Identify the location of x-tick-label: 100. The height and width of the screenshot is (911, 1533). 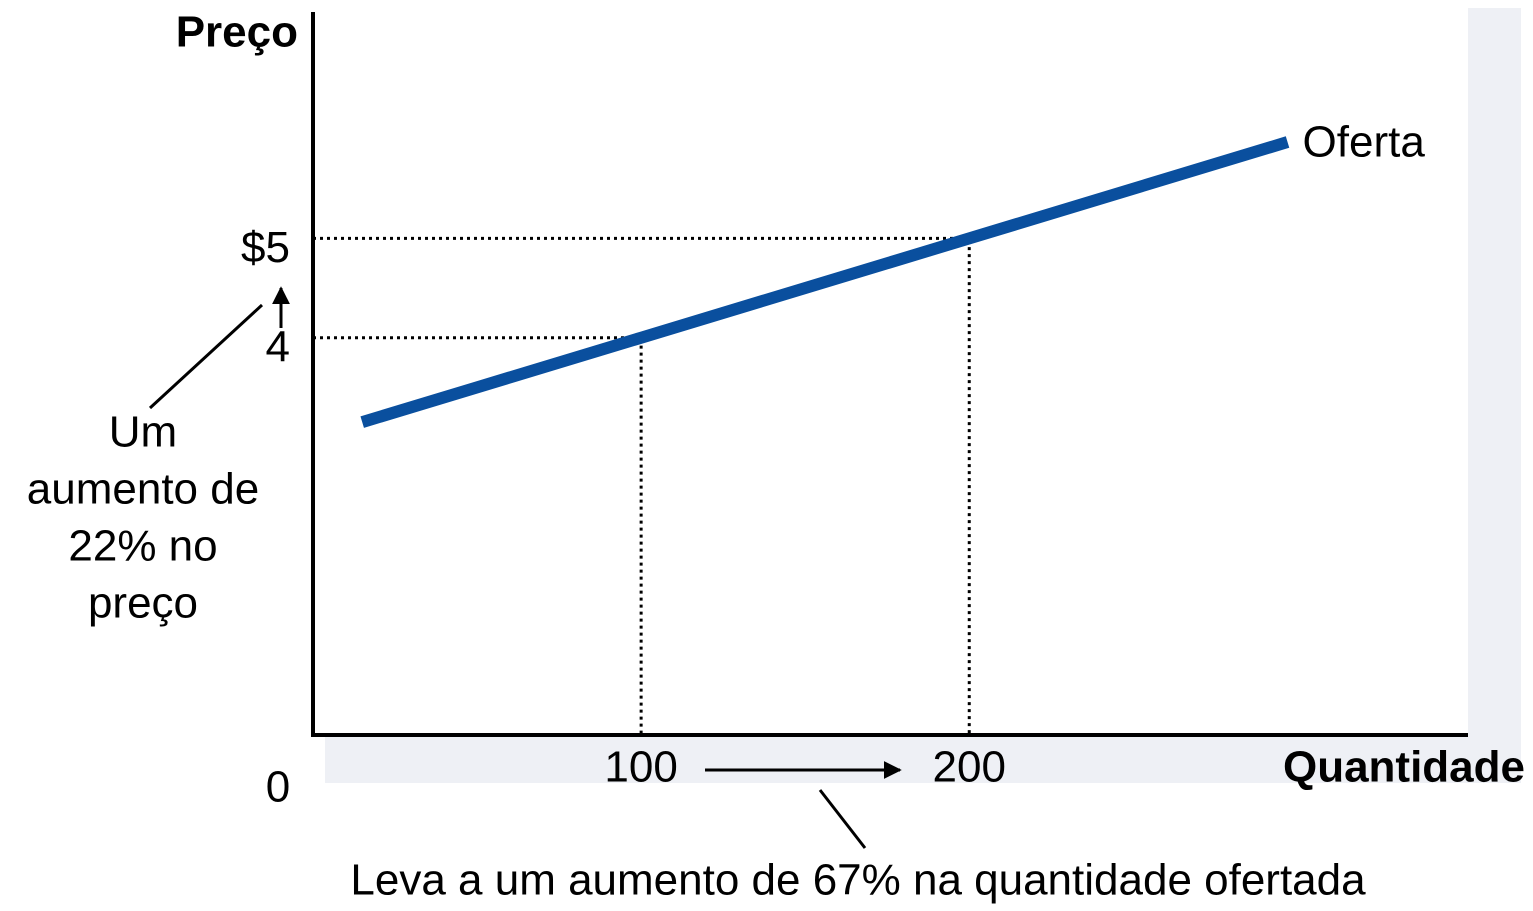
(640, 767).